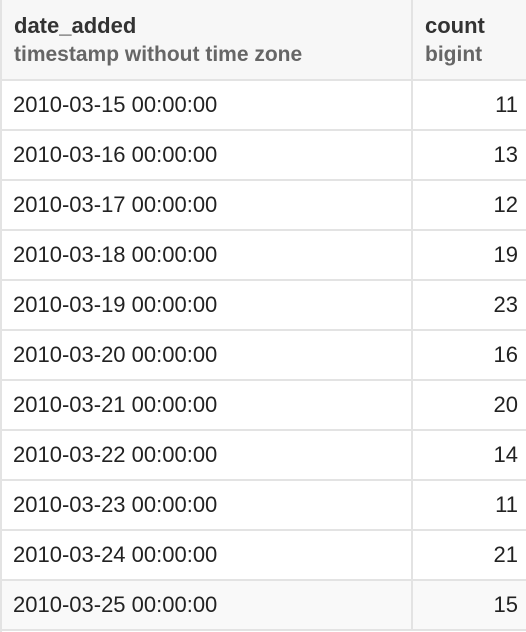 This screenshot has height=632, width=526. I want to click on table-row: 2010-03-19 00:00:00 23, so click(264, 305).